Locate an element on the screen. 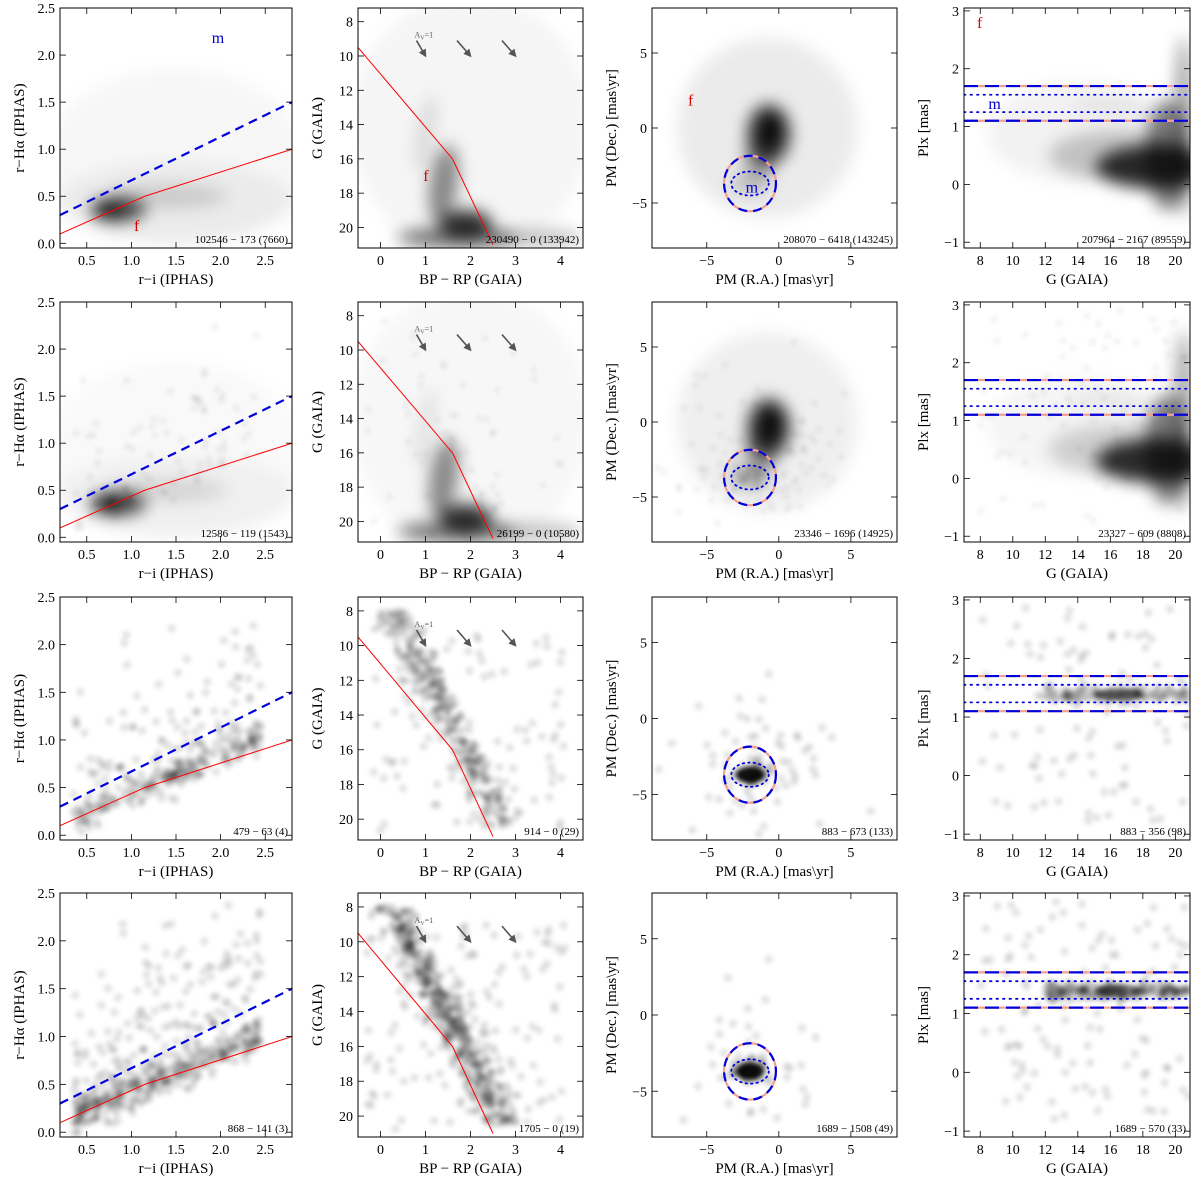 The image size is (1200, 1189). y-tick-label: 2.5 is located at coordinates (47, 303).